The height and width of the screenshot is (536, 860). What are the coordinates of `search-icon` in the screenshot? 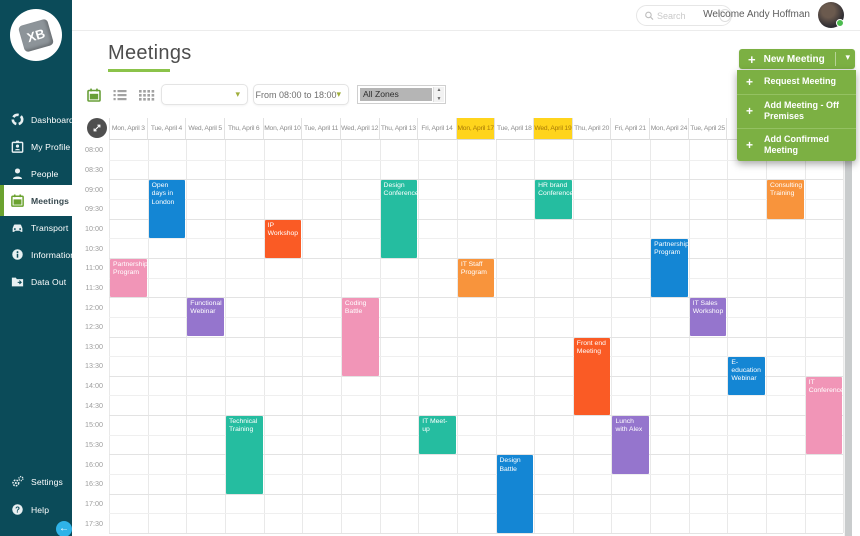 It's located at (649, 15).